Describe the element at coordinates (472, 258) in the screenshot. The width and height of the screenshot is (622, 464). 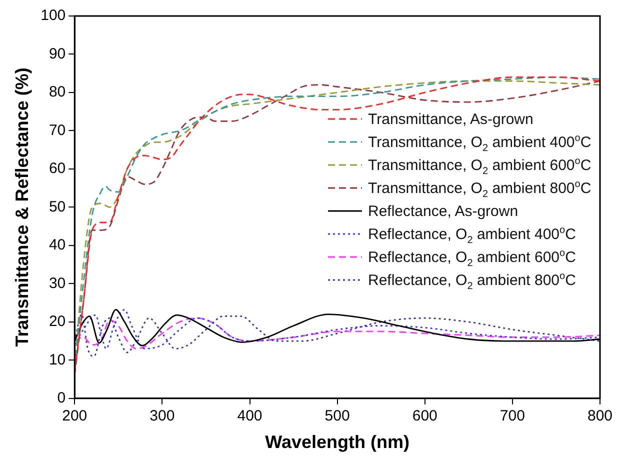
I see `legend-label: Reflectance, O$_{2}$ ambient 600$^{o}$C` at that location.